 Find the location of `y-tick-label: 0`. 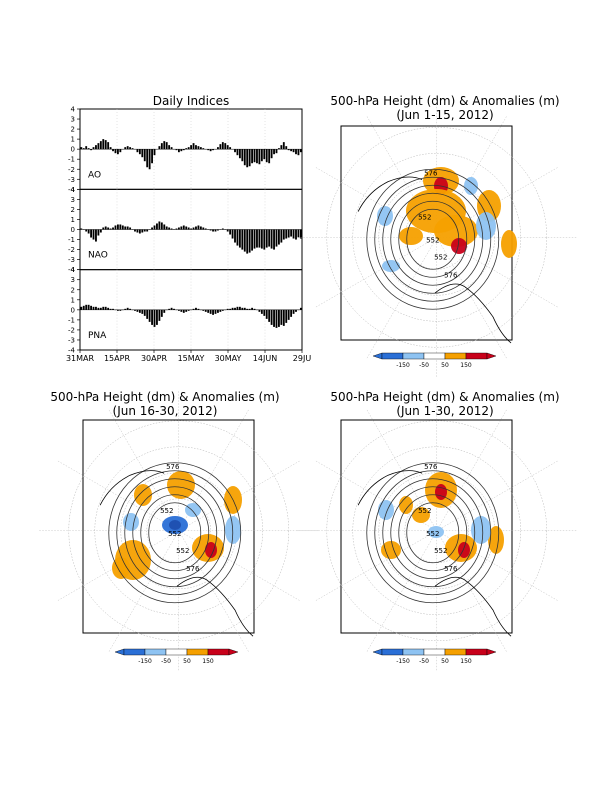

y-tick-label: 0 is located at coordinates (73, 310).